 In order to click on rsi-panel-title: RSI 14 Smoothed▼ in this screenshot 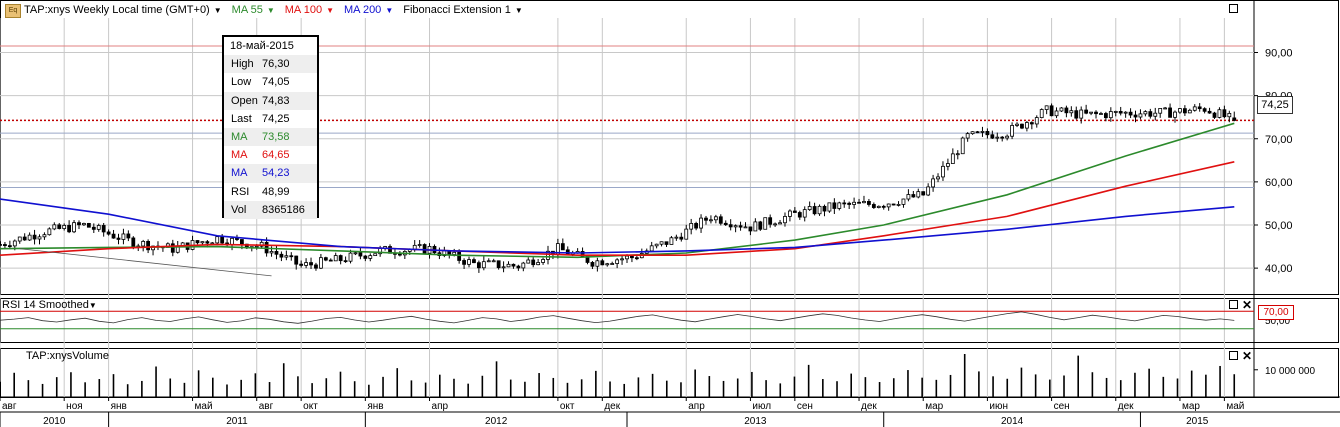, I will do `click(49, 305)`.